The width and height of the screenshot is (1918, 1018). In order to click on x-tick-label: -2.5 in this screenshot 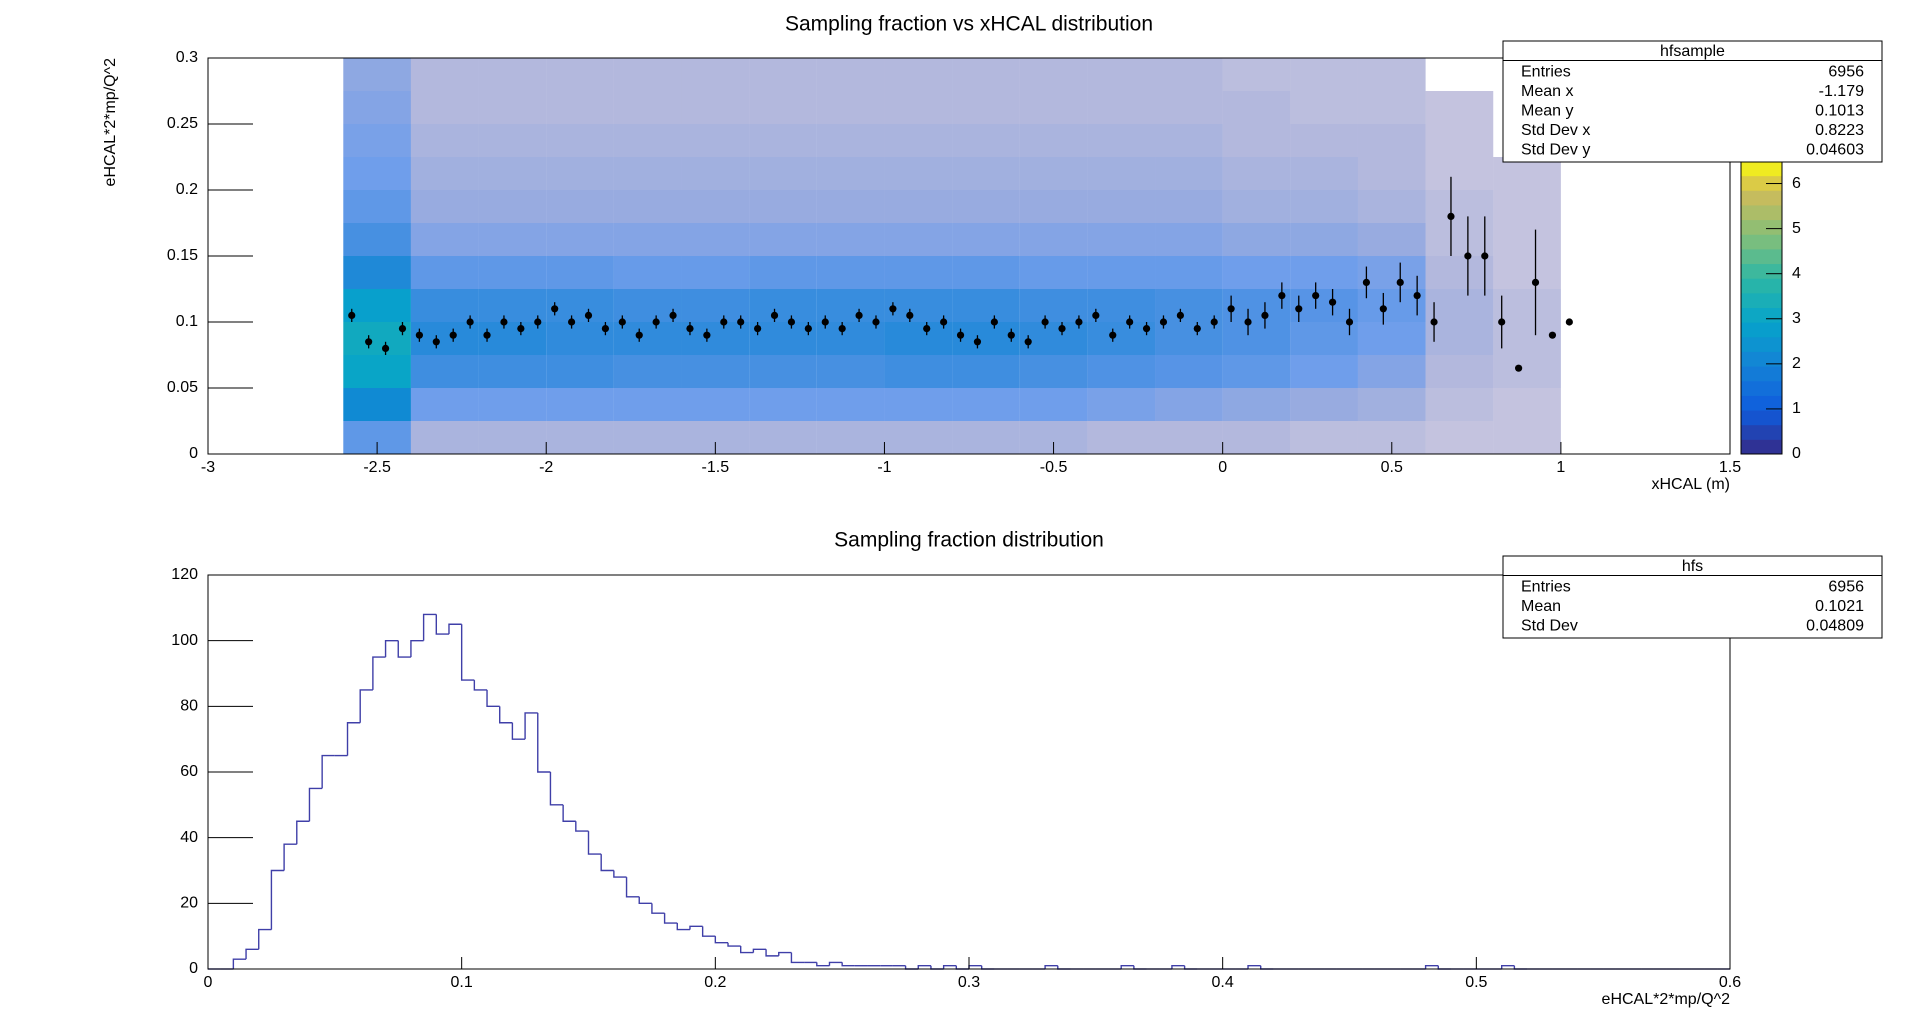, I will do `click(377, 467)`.